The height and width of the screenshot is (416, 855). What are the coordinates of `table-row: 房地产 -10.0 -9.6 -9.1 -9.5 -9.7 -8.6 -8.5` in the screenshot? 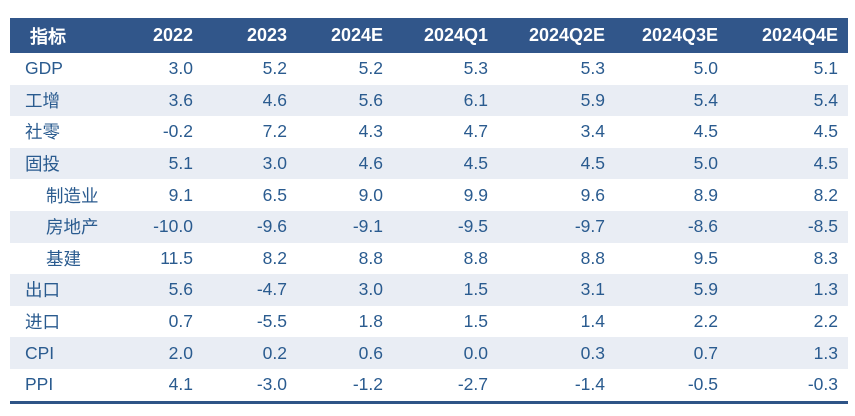 It's located at (429, 226).